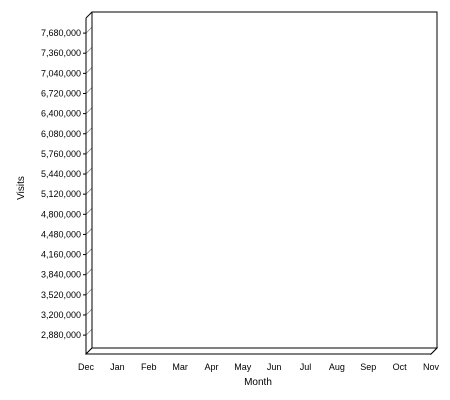 This screenshot has height=400, width=450. What do you see at coordinates (61, 214) in the screenshot?
I see `y-tick-label: 4,800,000` at bounding box center [61, 214].